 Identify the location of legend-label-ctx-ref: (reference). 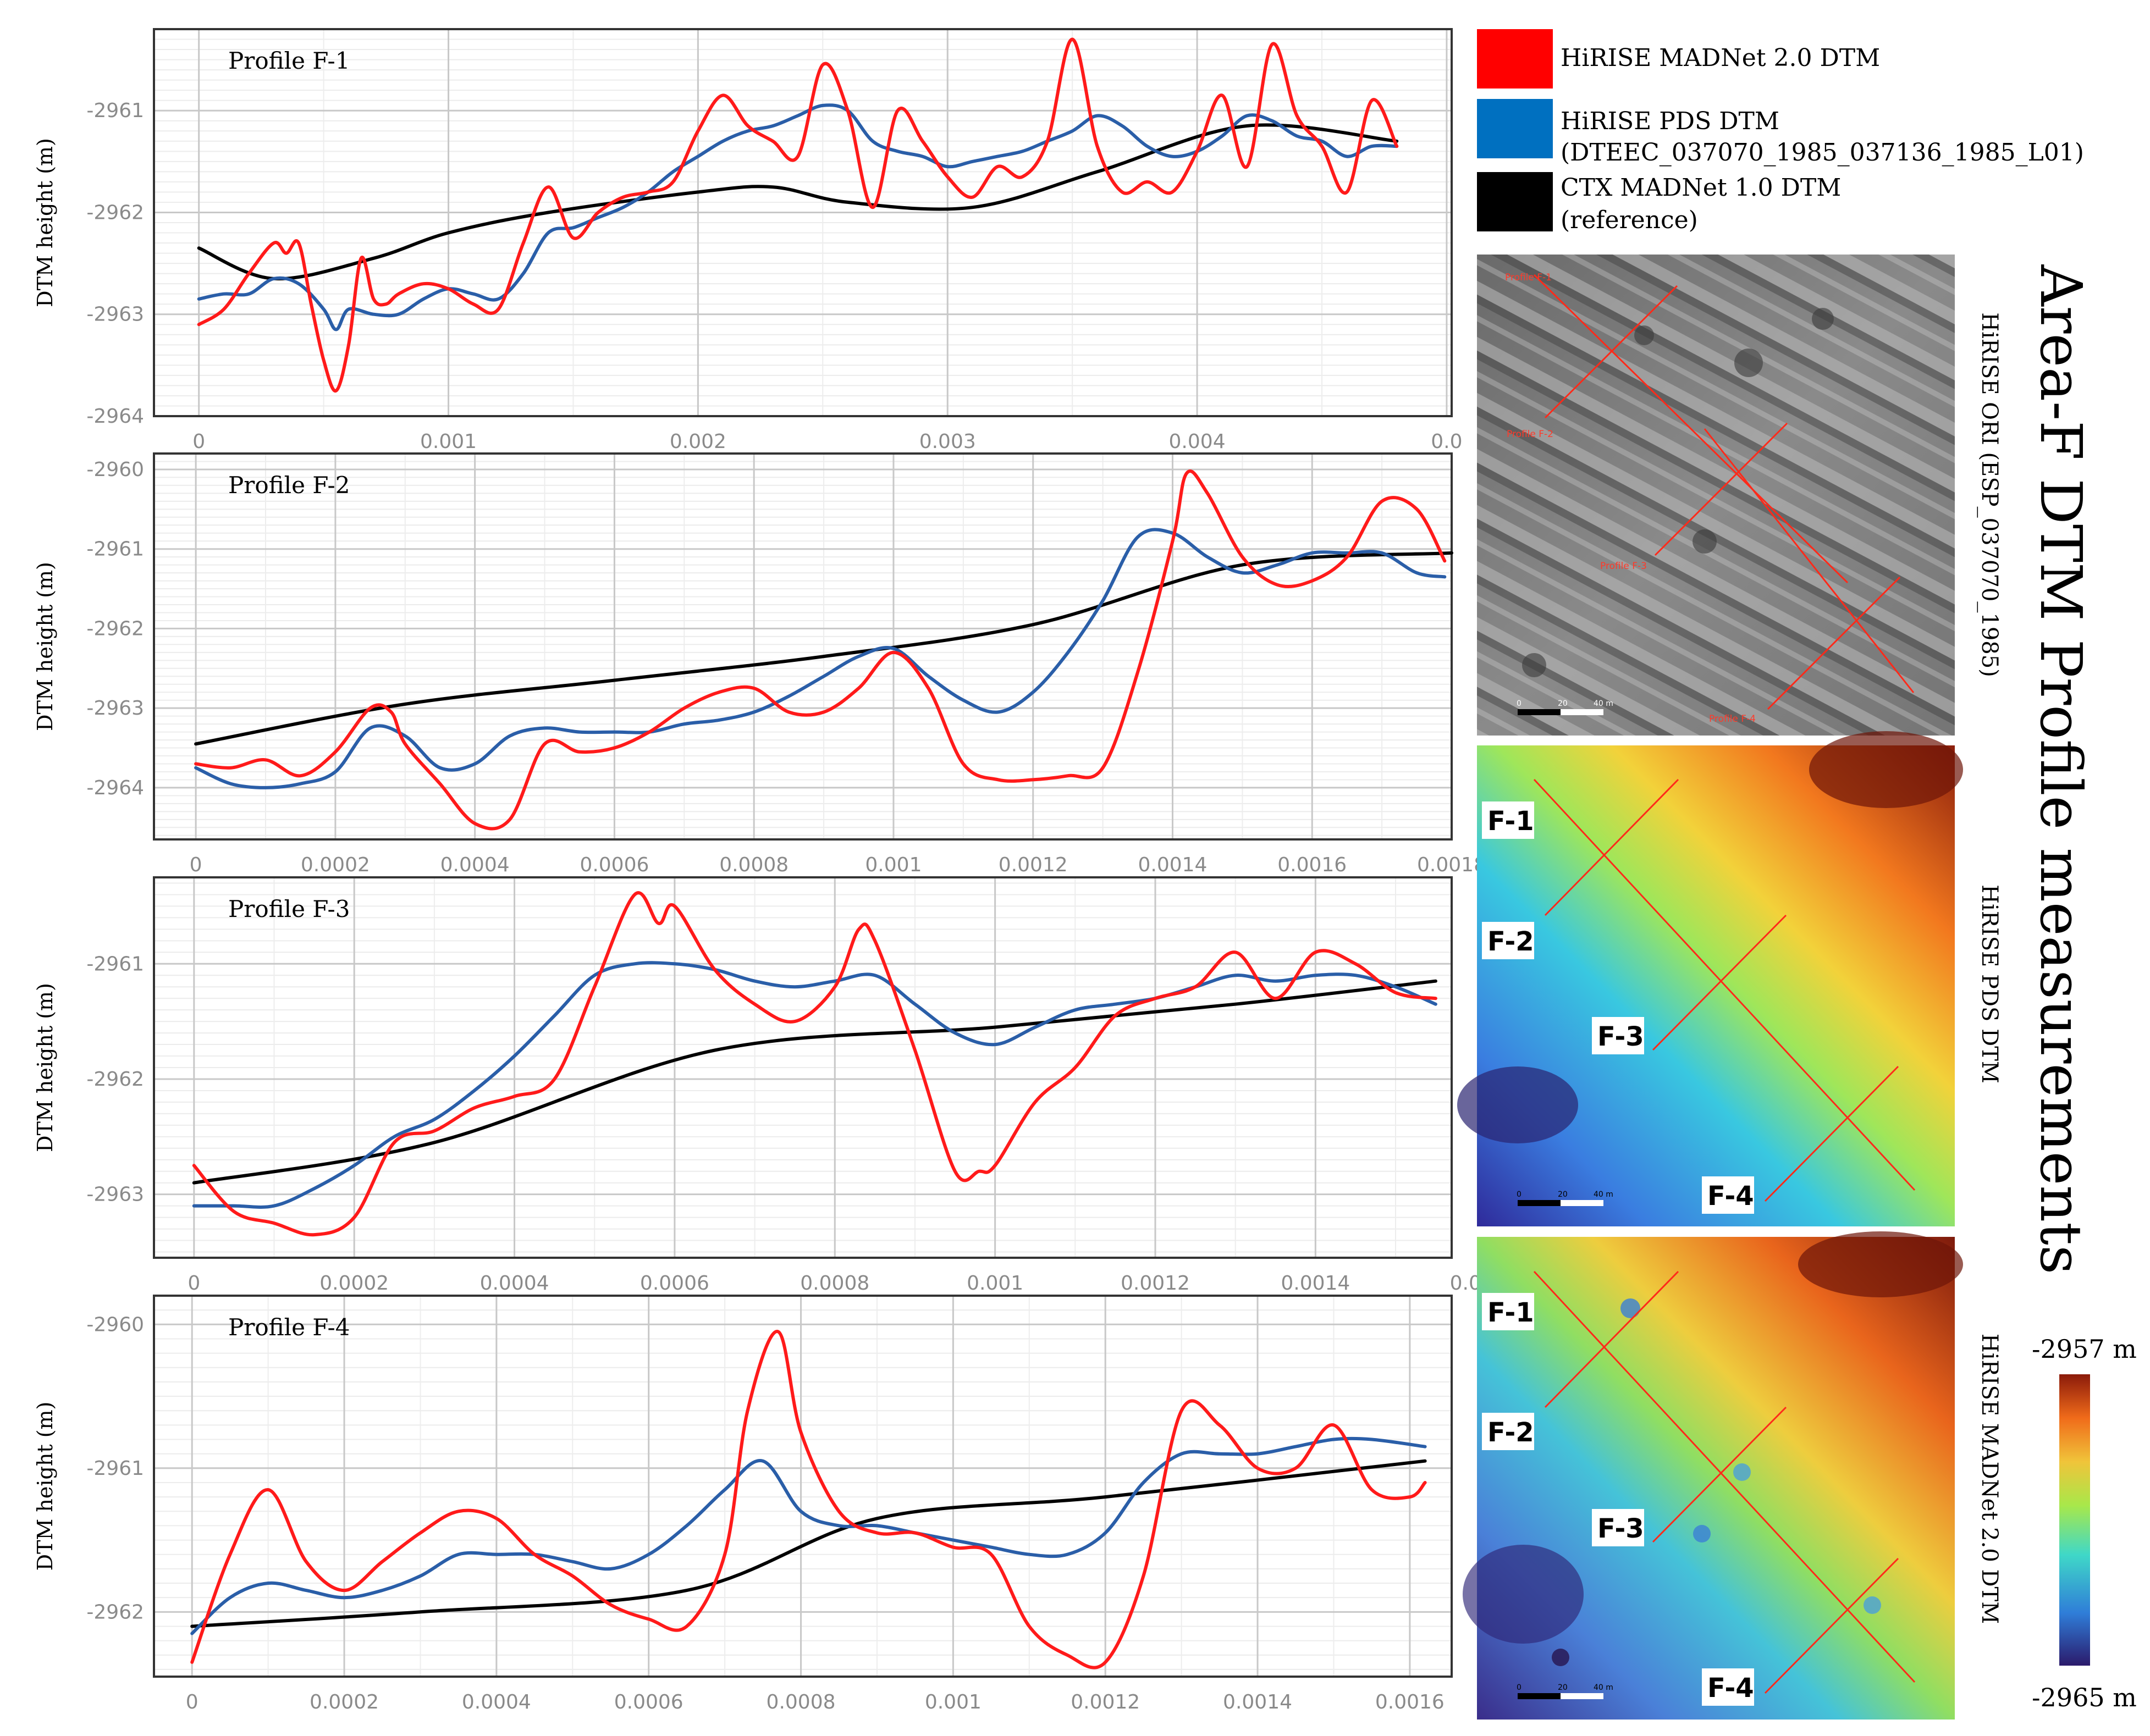
(1629, 220).